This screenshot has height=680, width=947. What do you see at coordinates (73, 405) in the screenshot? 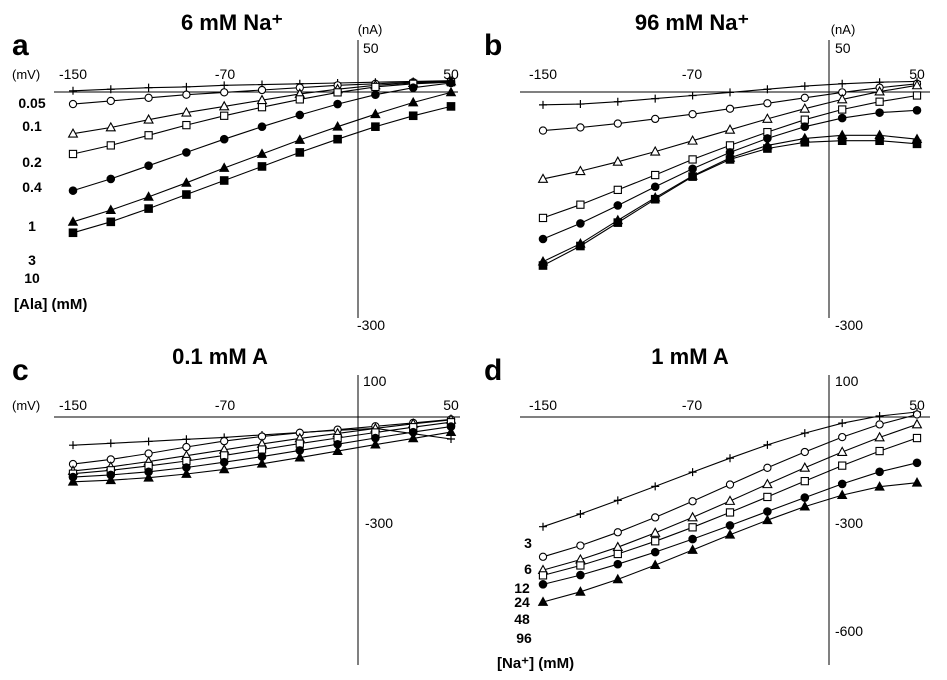
I see `panel-c-x-tick-1: -150` at bounding box center [73, 405].